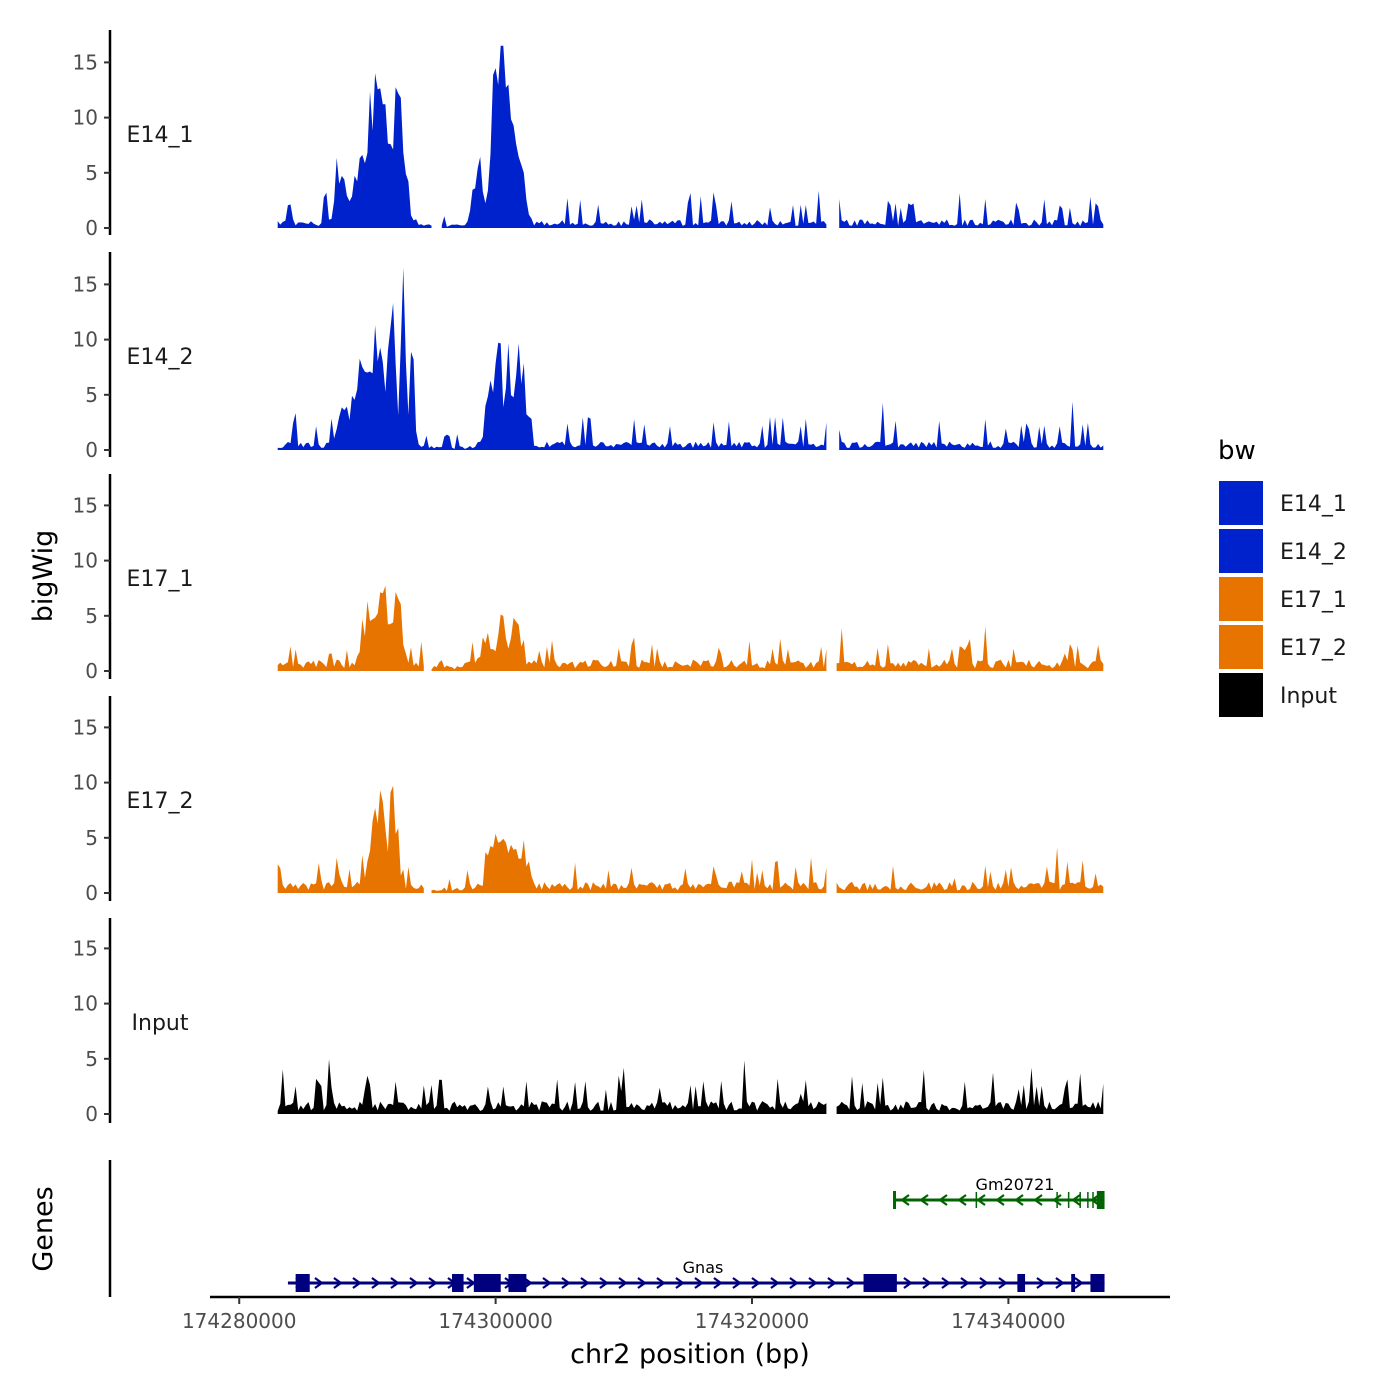  Describe the element at coordinates (1313, 504) in the screenshot. I see `legend-label: E14_1` at that location.